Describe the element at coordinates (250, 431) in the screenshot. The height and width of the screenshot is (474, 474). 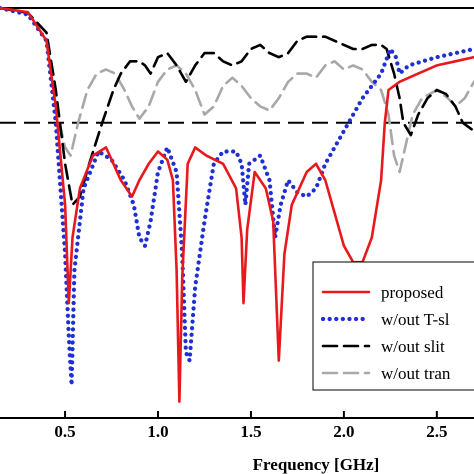
I see `x-tick-label: 1.5` at that location.